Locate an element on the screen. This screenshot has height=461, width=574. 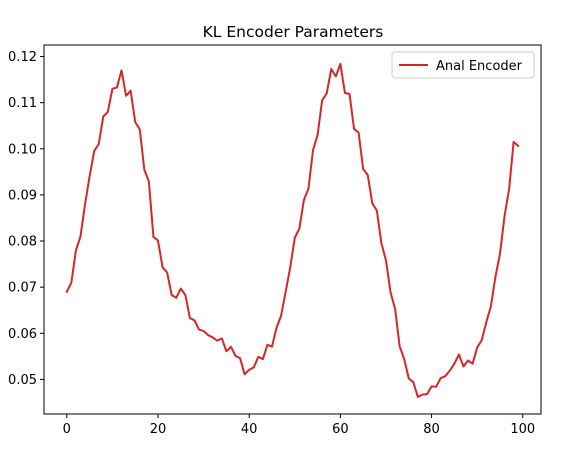
legend: Anal Encoder is located at coordinates (463, 65).